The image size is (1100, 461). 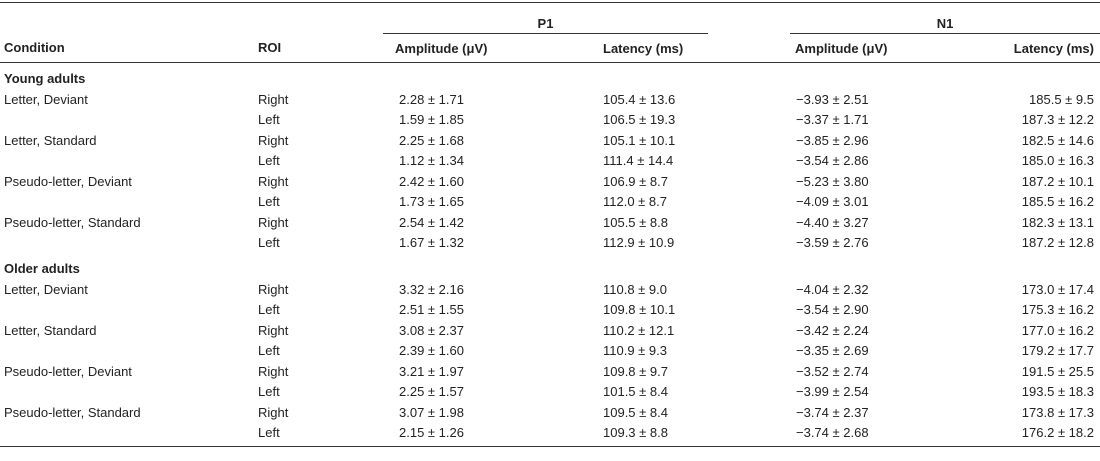 I want to click on cell-p1-amplitude: 1.73 ± 1.65, so click(x=431, y=202).